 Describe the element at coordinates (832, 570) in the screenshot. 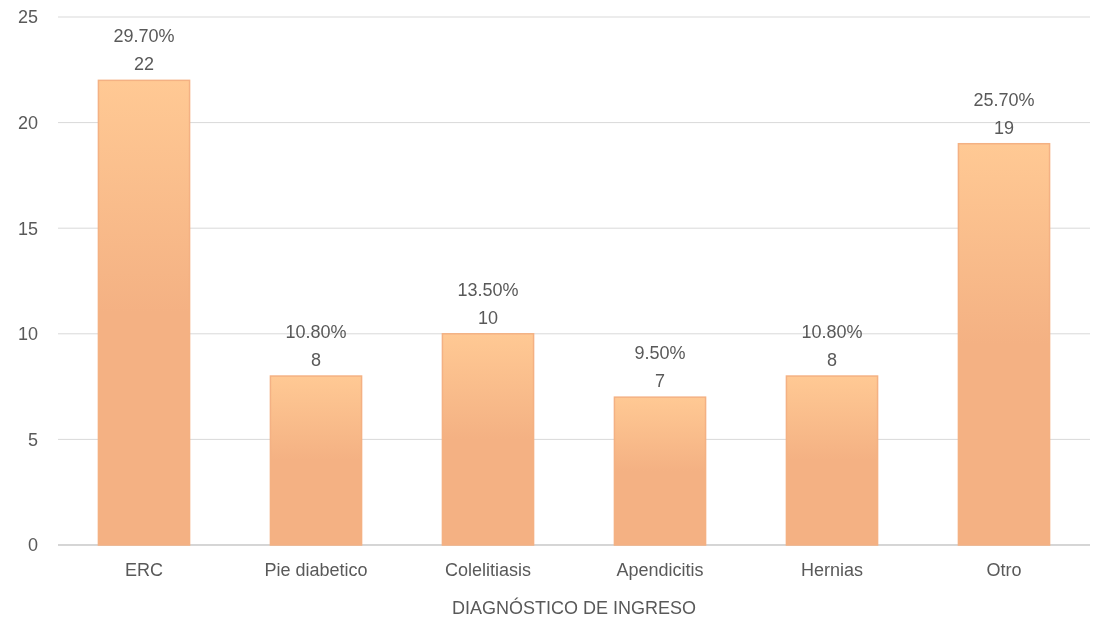

I see `x-tick-label: Hernias` at that location.